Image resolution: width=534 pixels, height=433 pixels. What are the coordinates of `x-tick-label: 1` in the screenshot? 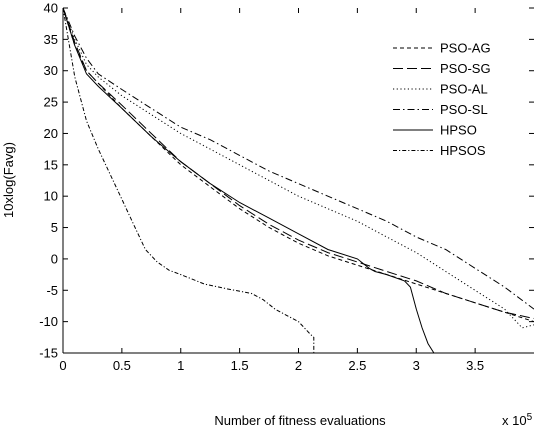 It's located at (180, 365).